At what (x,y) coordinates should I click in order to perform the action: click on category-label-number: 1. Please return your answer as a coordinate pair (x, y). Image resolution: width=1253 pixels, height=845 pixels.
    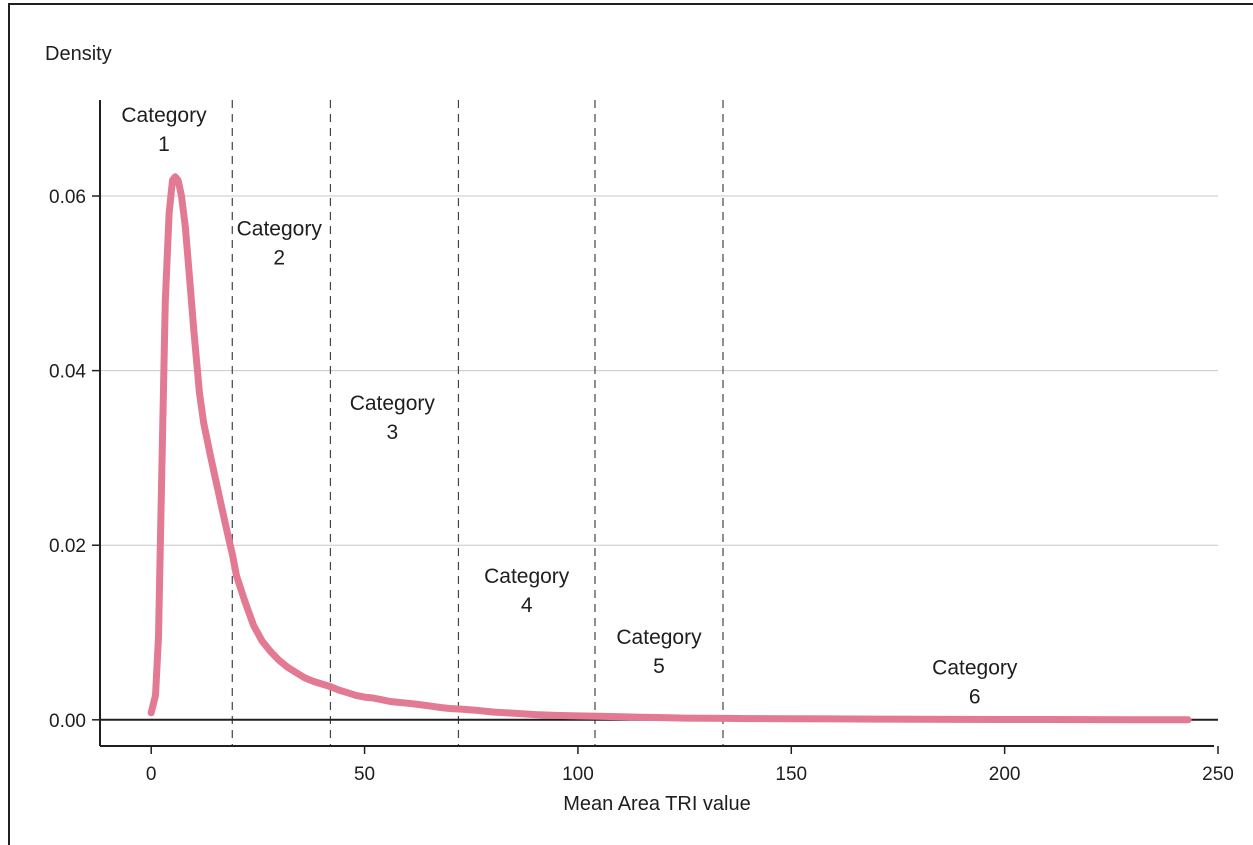
    Looking at the image, I should click on (164, 144).